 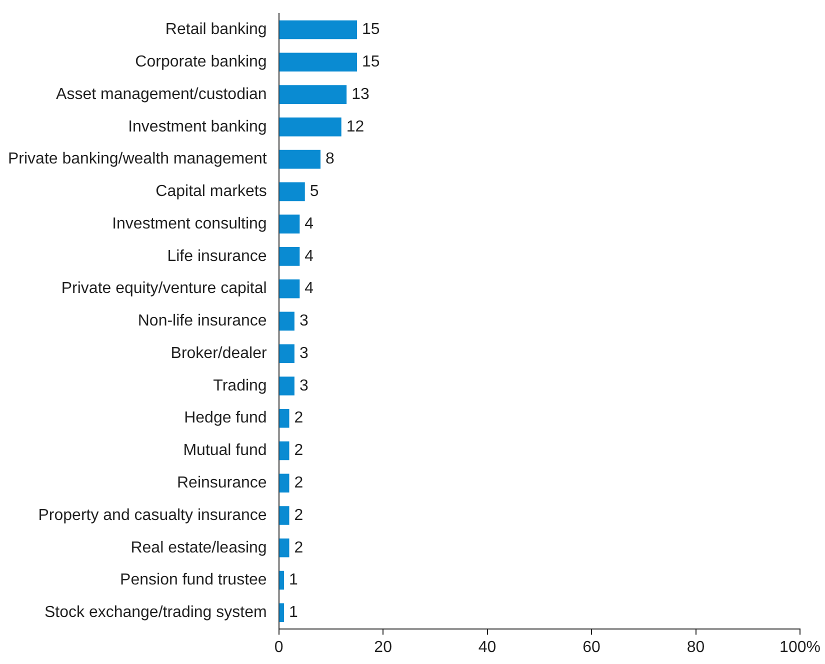 I want to click on y-tick-label: Real estate/leasing, so click(x=198, y=547).